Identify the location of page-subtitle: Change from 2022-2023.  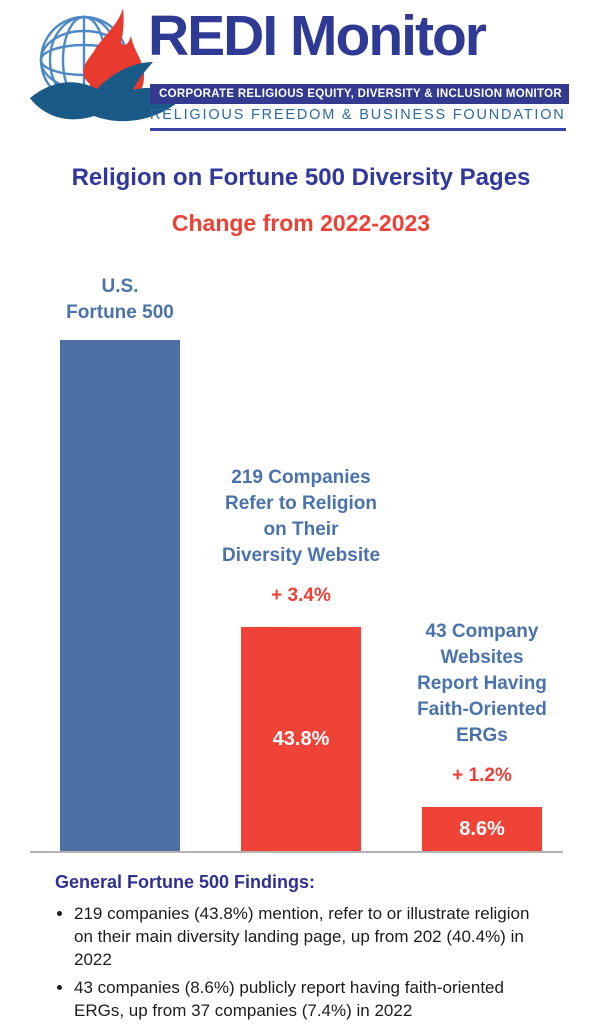
(301, 223).